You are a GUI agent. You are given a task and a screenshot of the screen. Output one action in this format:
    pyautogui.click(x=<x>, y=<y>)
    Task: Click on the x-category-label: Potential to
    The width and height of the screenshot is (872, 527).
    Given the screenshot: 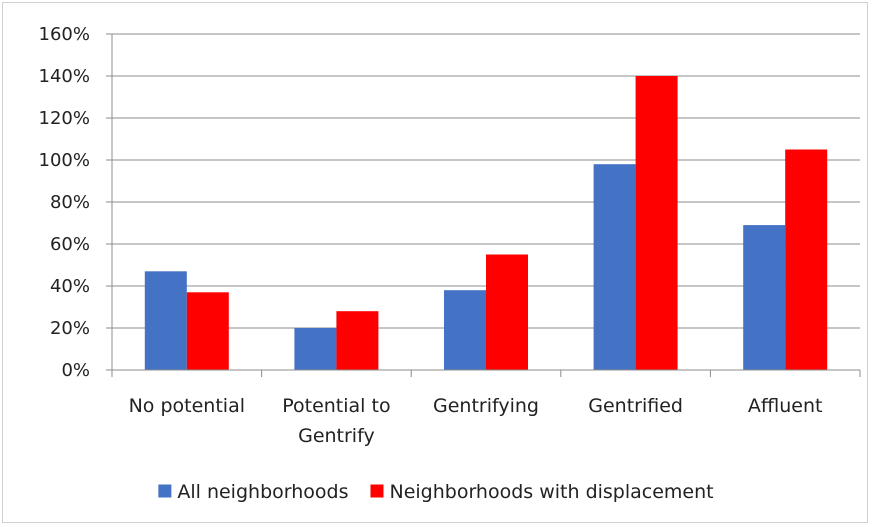 What is the action you would take?
    pyautogui.click(x=336, y=406)
    